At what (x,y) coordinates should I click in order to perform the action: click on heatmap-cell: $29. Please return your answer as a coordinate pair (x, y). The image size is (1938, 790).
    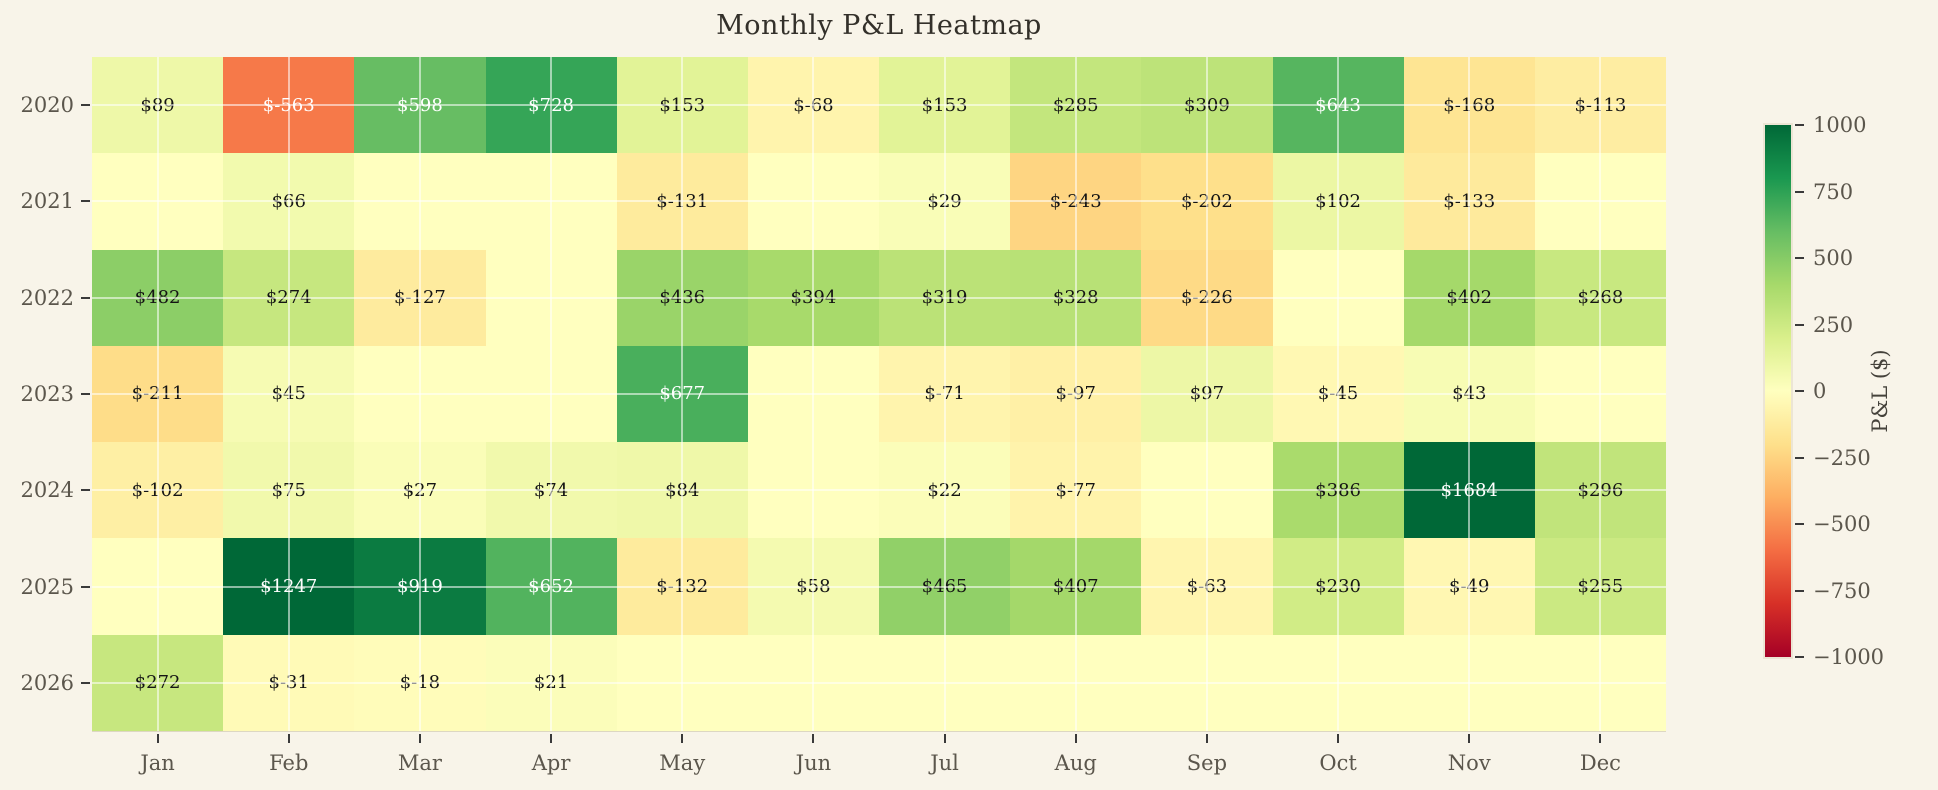
    Looking at the image, I should click on (945, 201).